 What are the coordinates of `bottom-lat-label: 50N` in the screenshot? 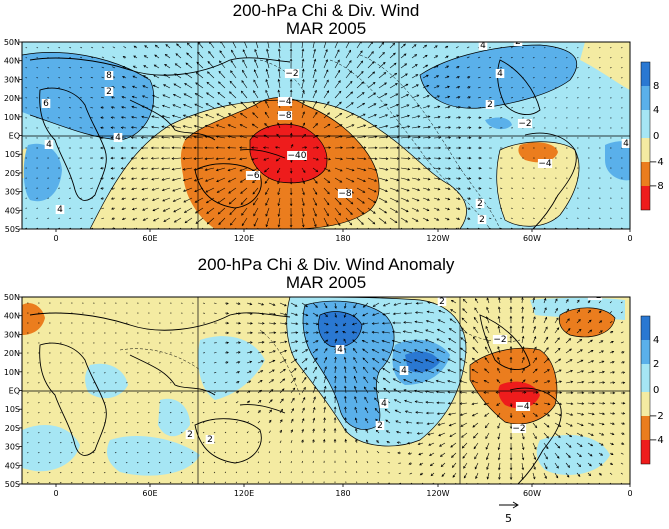 It's located at (12, 297).